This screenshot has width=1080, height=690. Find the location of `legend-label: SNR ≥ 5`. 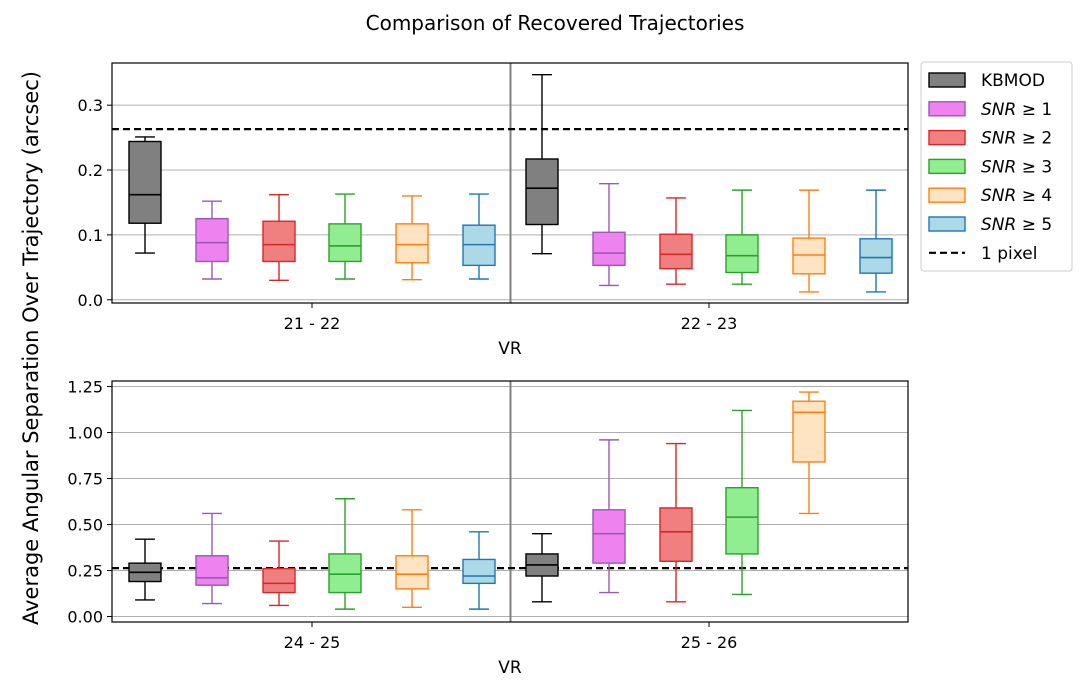

legend-label: SNR ≥ 5 is located at coordinates (1016, 225).